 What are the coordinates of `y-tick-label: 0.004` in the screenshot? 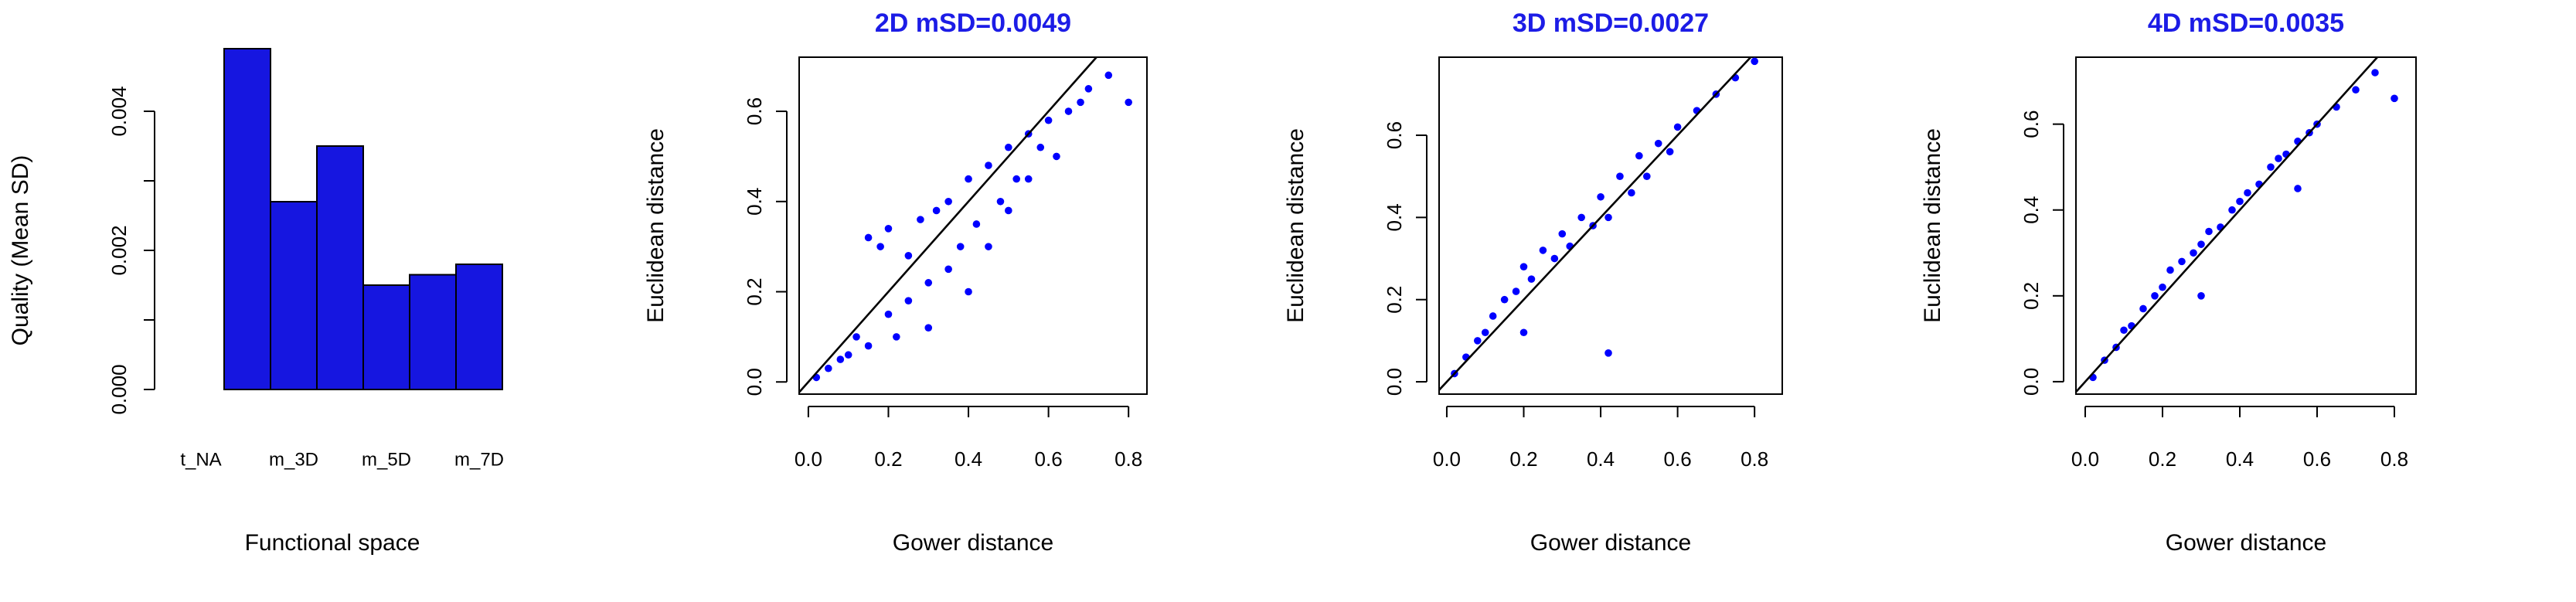 It's located at (119, 111).